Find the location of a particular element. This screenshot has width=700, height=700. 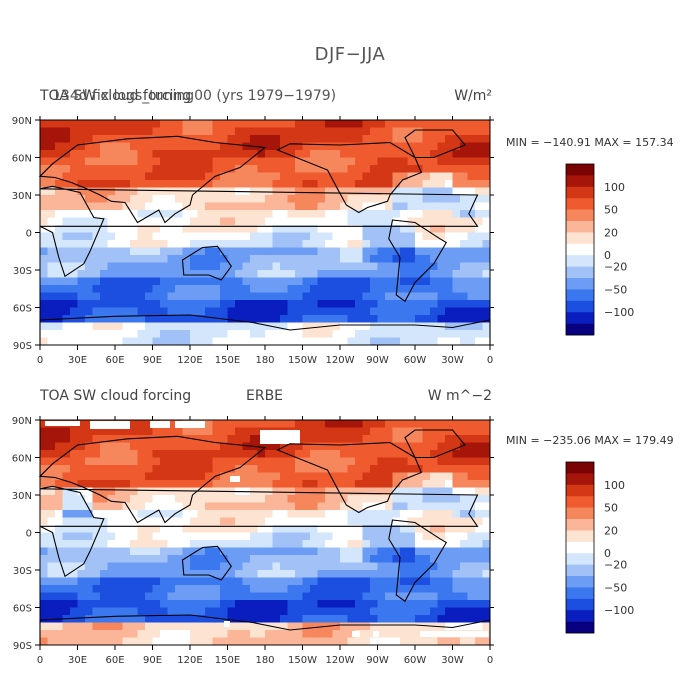

x-tick-label: 90W is located at coordinates (377, 360).